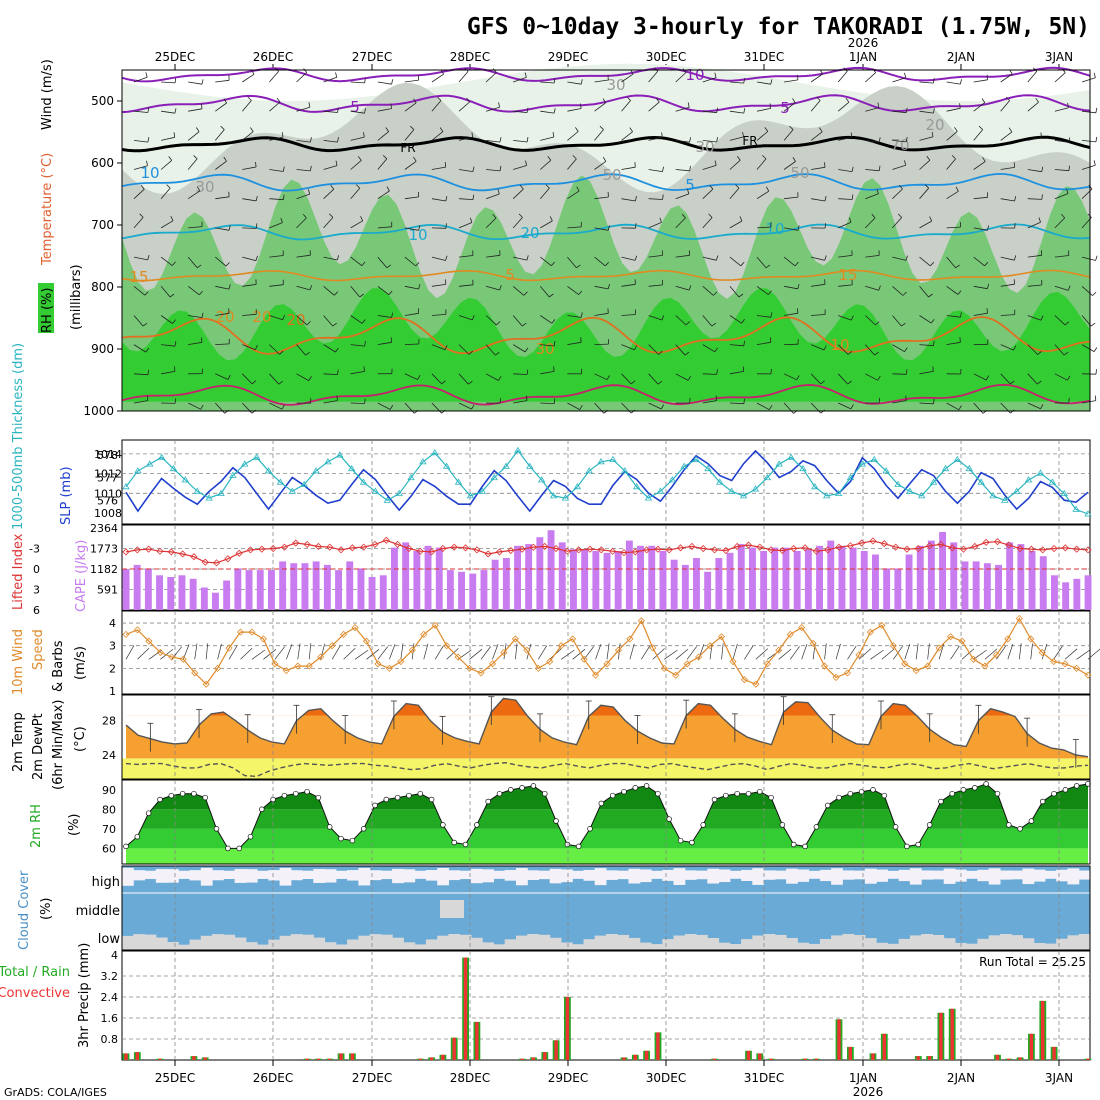 Image resolution: width=1100 pixels, height=1100 pixels. What do you see at coordinates (126, 486) in the screenshot?
I see `thickness-marker` at bounding box center [126, 486].